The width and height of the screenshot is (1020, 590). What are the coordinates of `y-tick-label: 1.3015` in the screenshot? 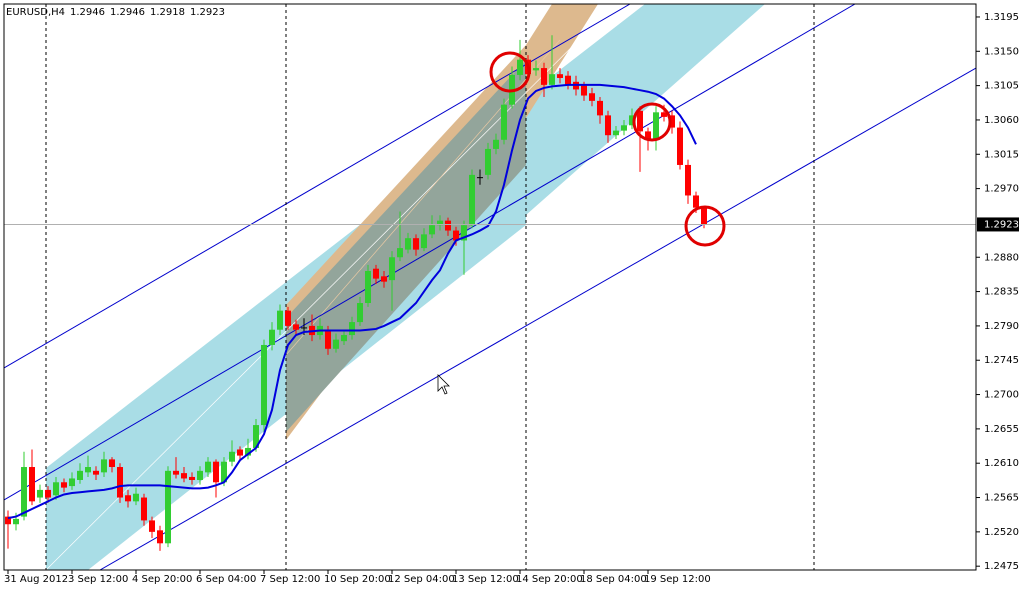 It's located at (1001, 154).